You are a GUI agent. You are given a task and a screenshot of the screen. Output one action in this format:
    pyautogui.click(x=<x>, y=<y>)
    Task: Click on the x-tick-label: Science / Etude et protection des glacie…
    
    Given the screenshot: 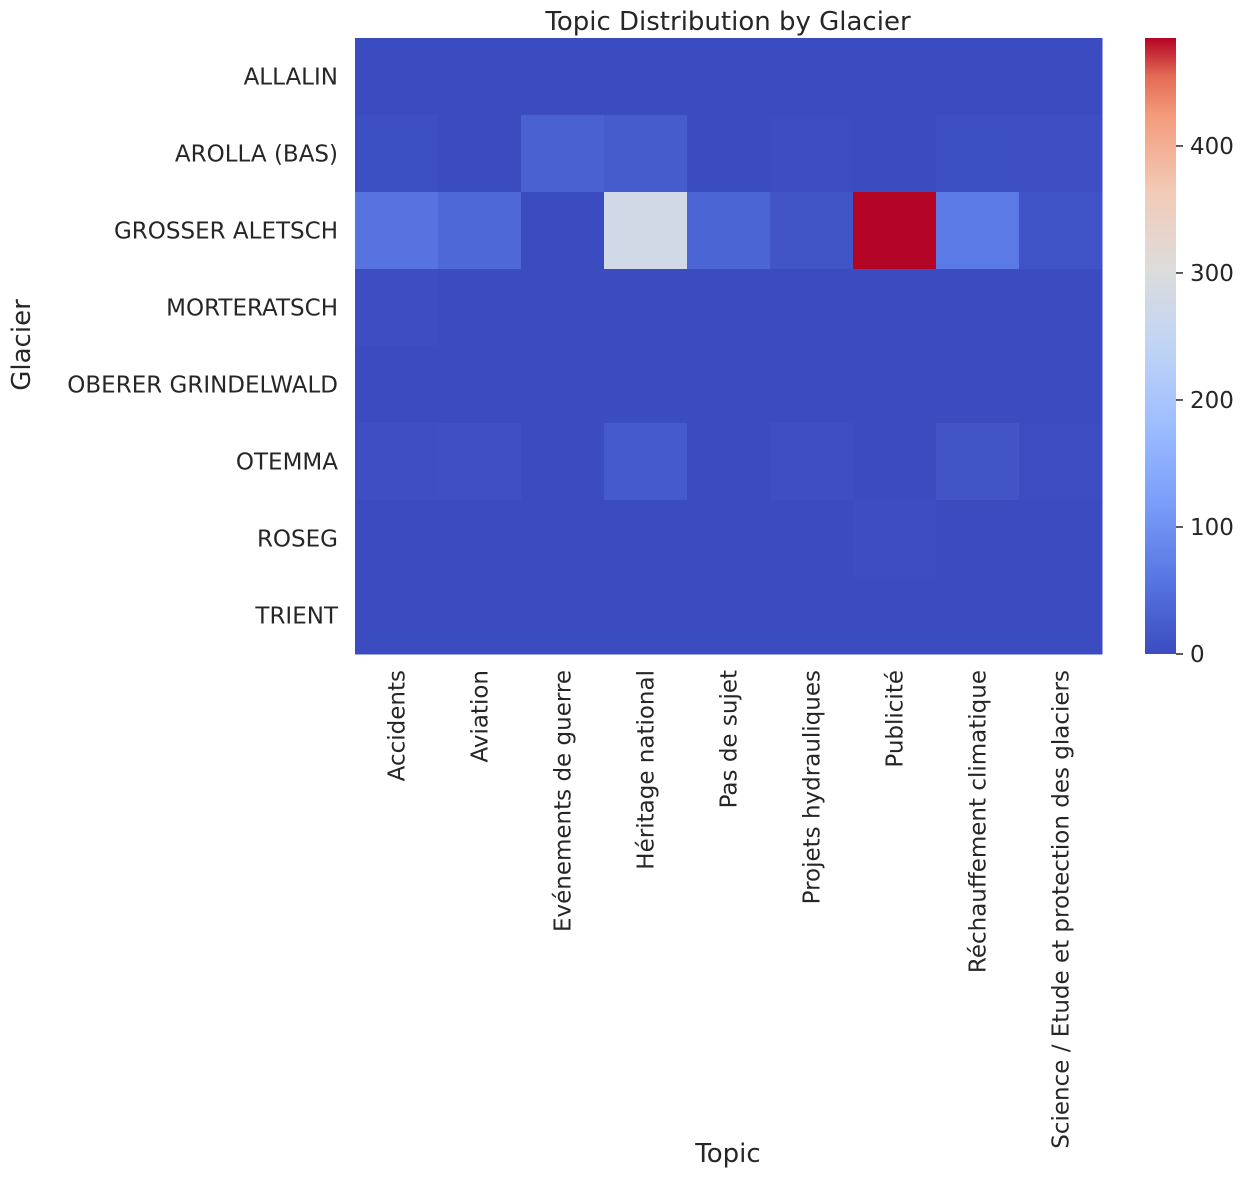 What is the action you would take?
    pyautogui.click(x=1062, y=909)
    